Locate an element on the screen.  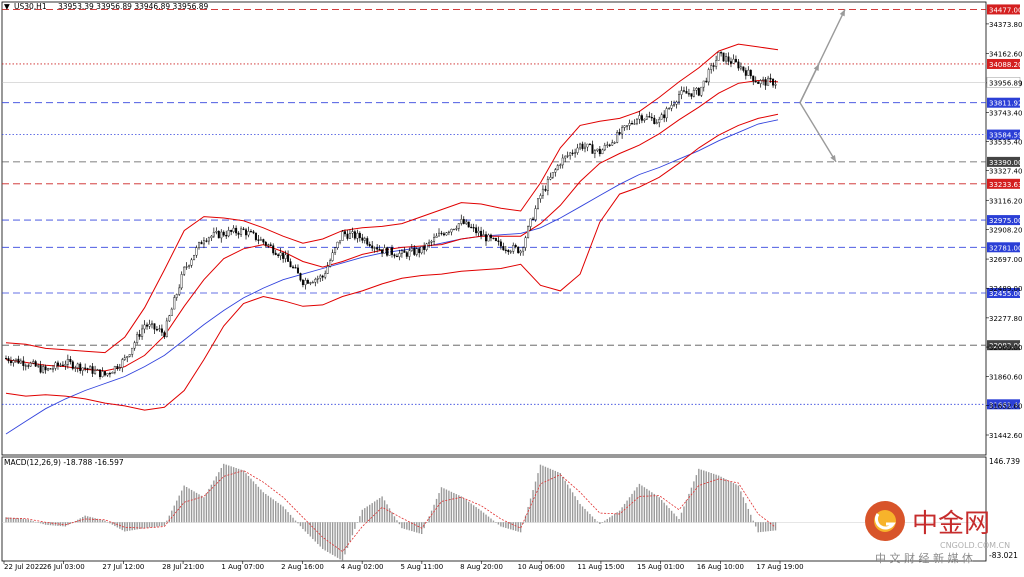
time-tick-label: 16 Aug 10:00 is located at coordinates (720, 567).